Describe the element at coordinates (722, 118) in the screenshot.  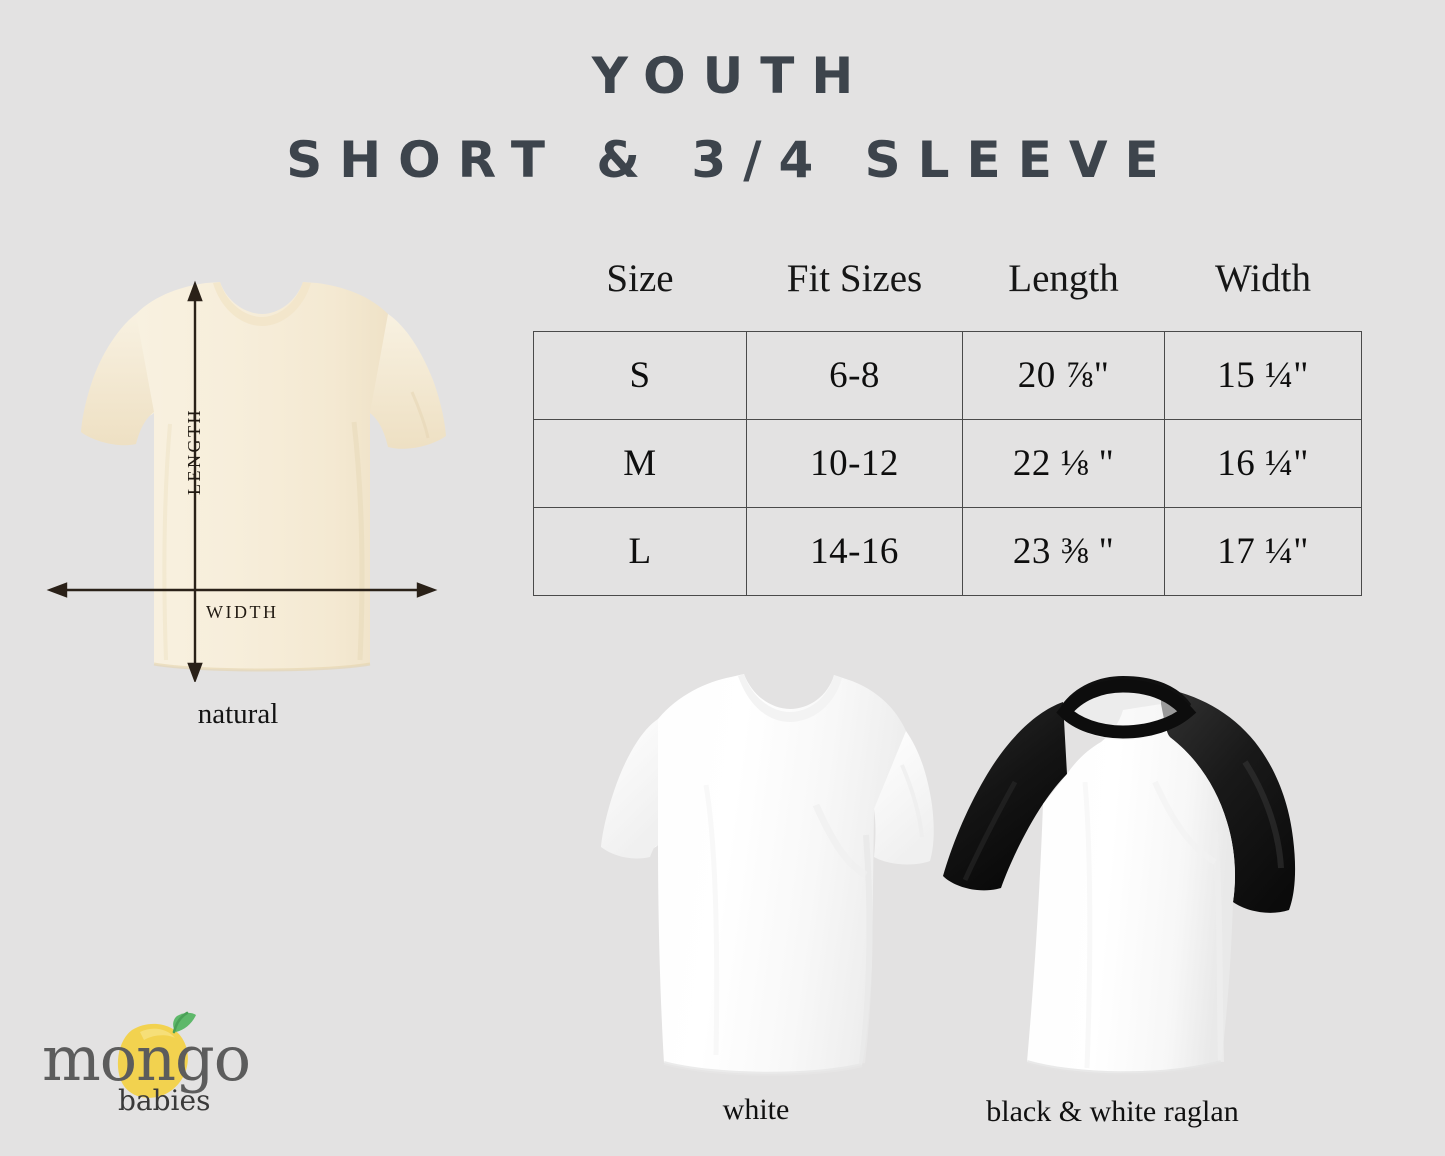
I see `page-title: YOUTH SHORT & 3/4 SLEEVE` at that location.